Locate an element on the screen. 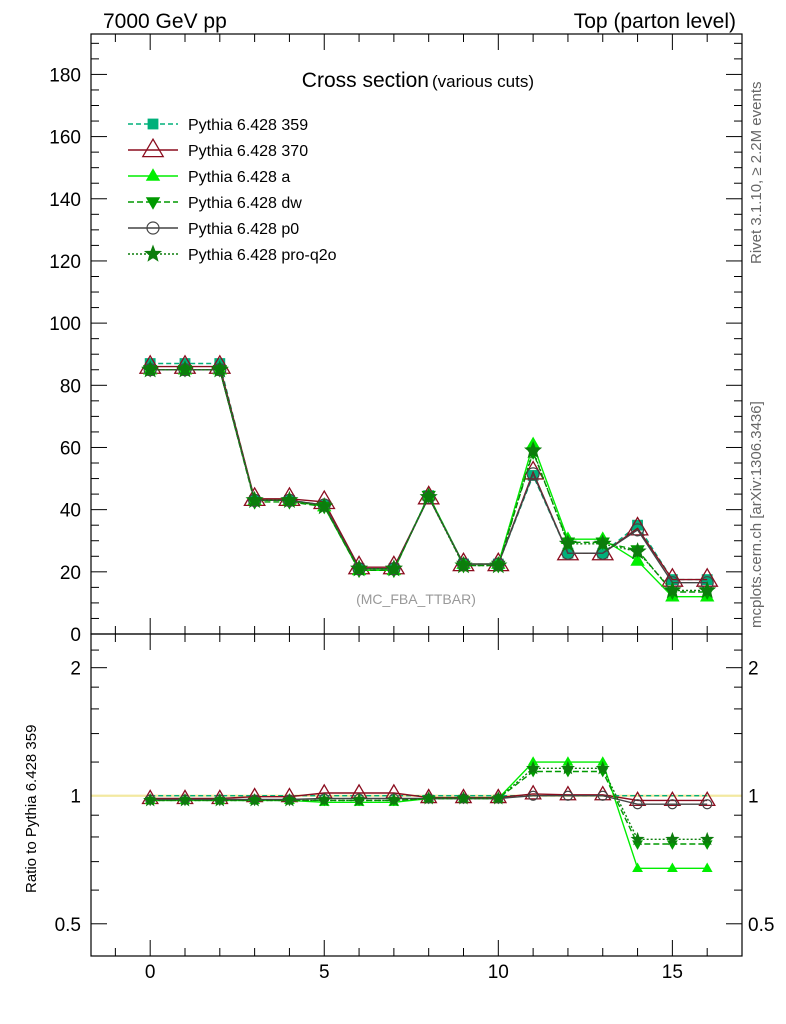 The image size is (786, 1024). y-tick-label: 60 is located at coordinates (70, 448).